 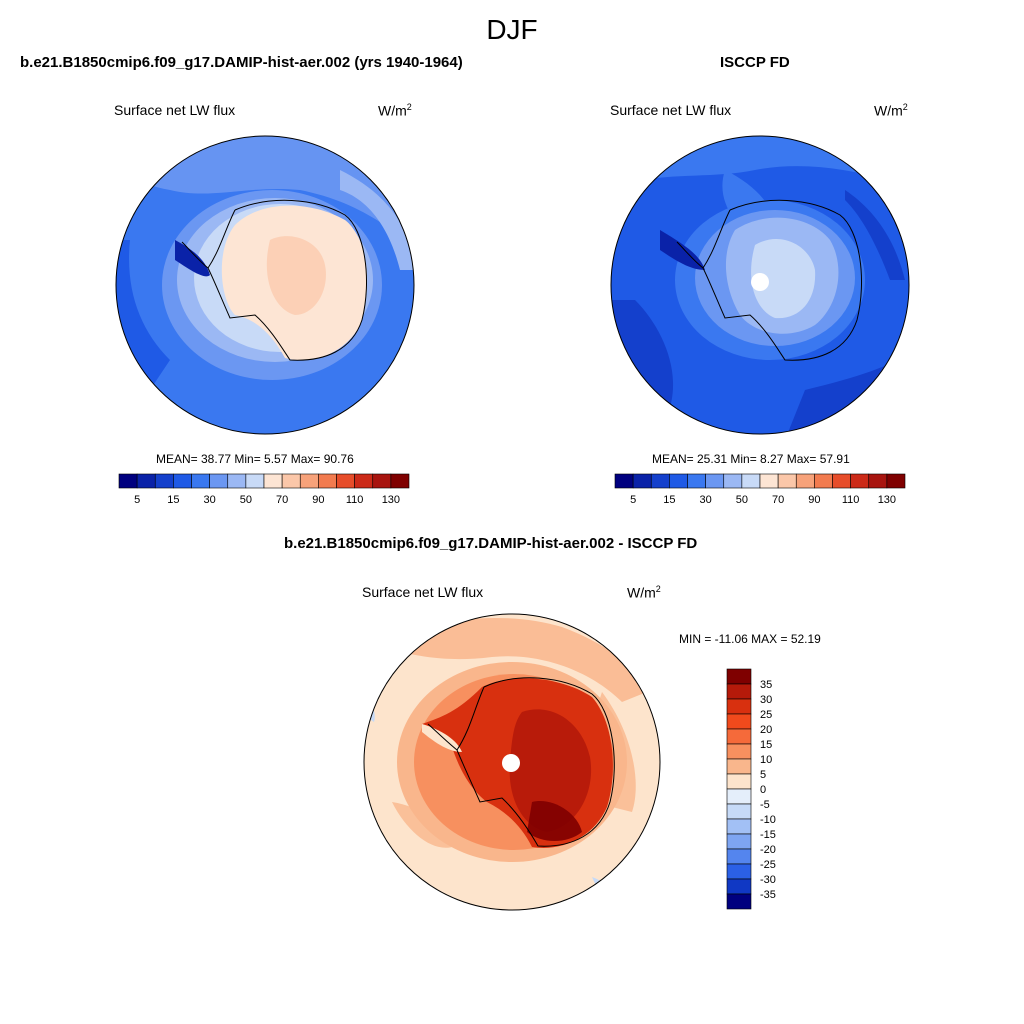 What do you see at coordinates (768, 850) in the screenshot?
I see `colorbar-tick-label: -20` at bounding box center [768, 850].